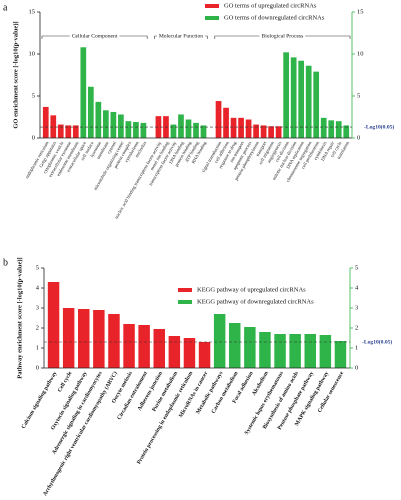 Image resolution: width=401 pixels, height=500 pixels. I want to click on y2-tick-label: 10, so click(360, 53).